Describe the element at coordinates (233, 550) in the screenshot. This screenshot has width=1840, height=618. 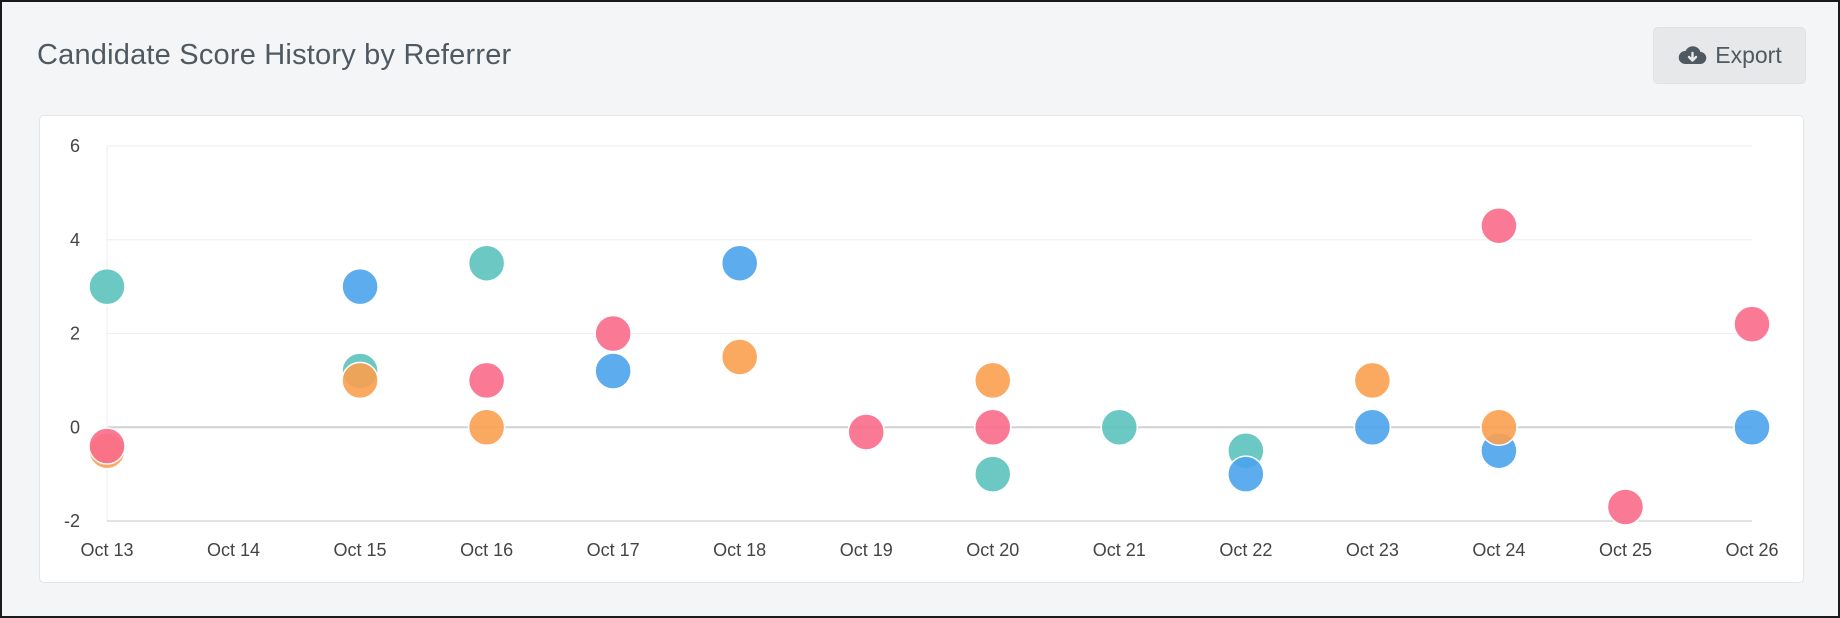
I see `x-tick-label: Oct 14` at that location.